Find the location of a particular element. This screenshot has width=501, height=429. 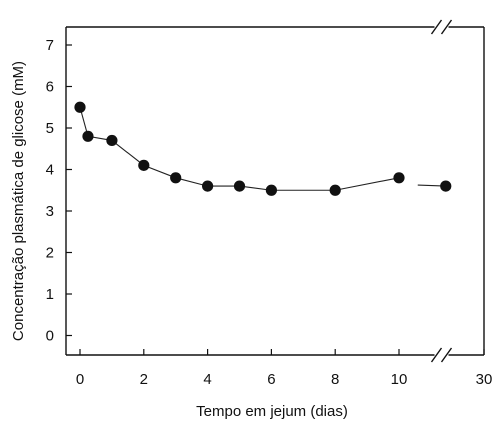

x-tick-label: 0 is located at coordinates (80, 379).